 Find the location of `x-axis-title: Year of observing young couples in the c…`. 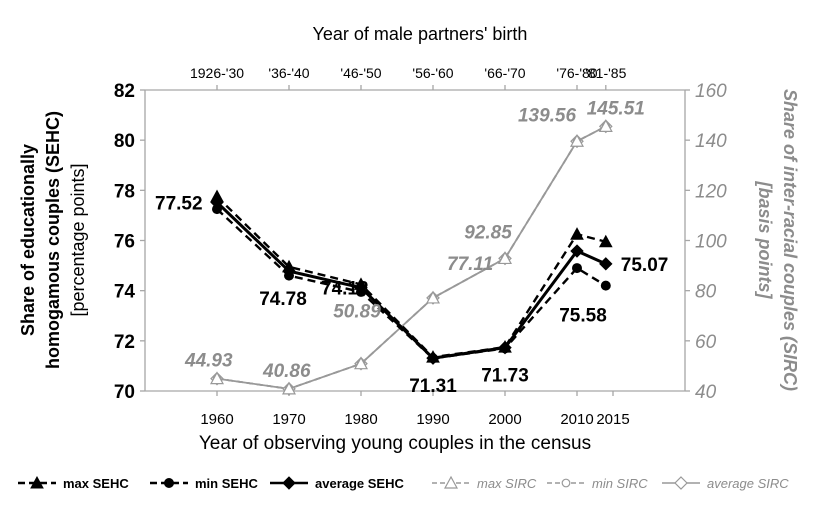

x-axis-title: Year of observing young couples in the c… is located at coordinates (395, 443).